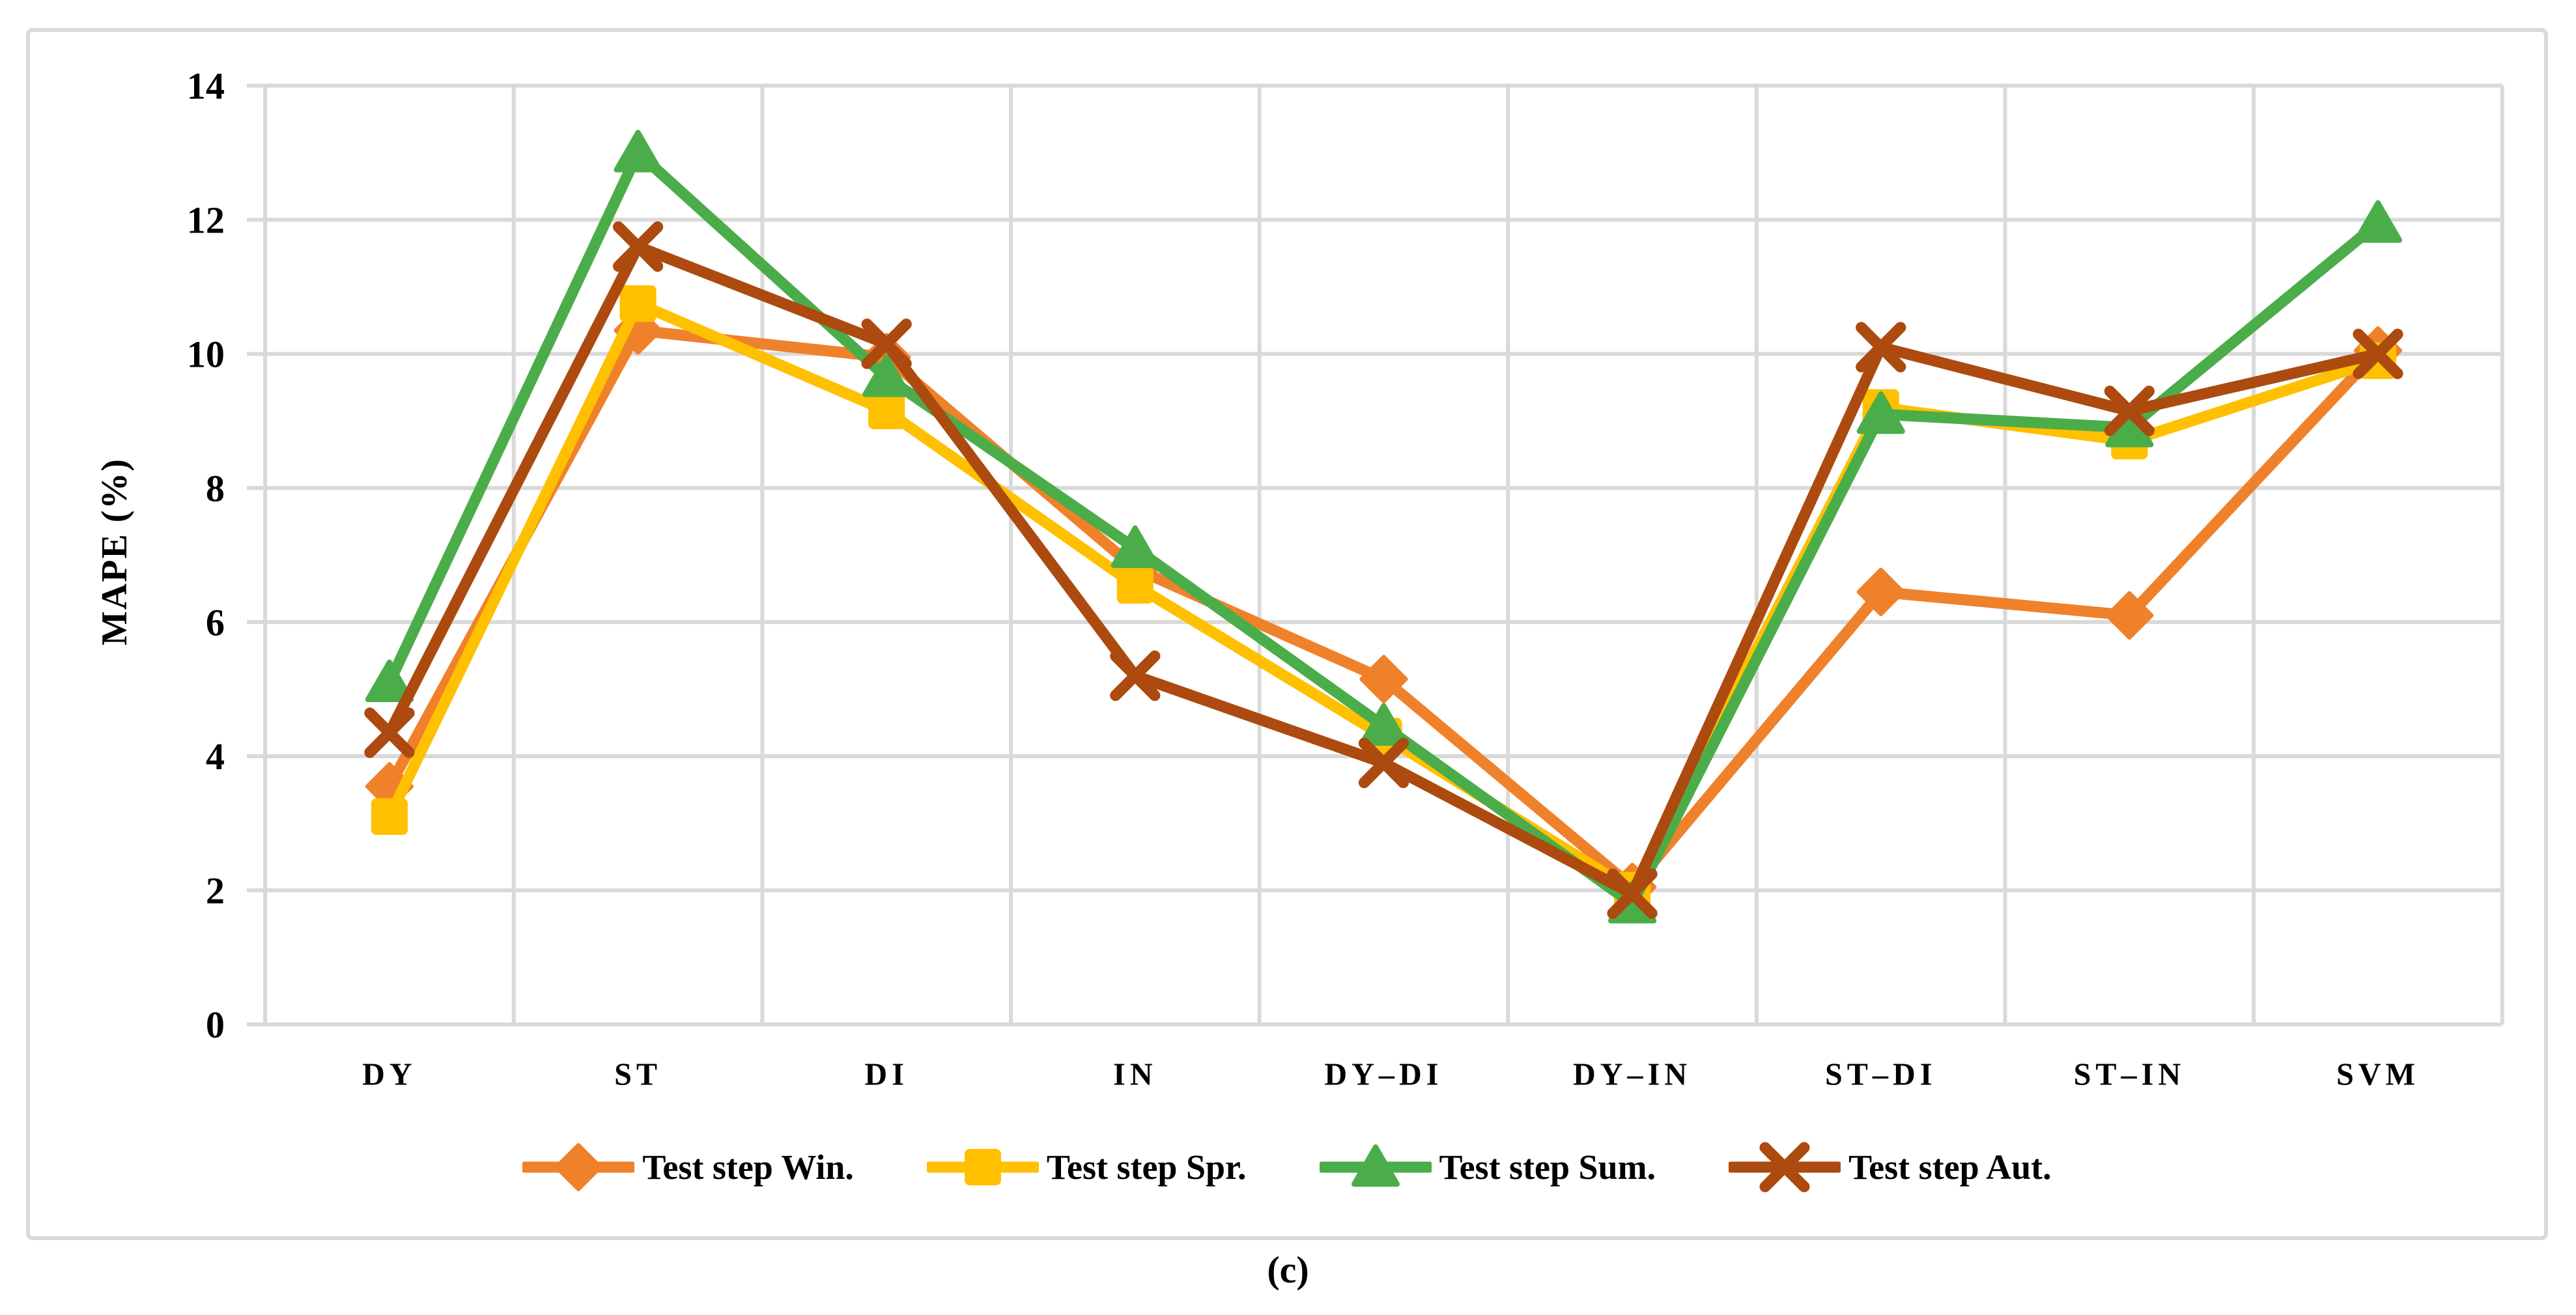  I want to click on legend-item-3: Test step Aut., so click(1890, 1167).